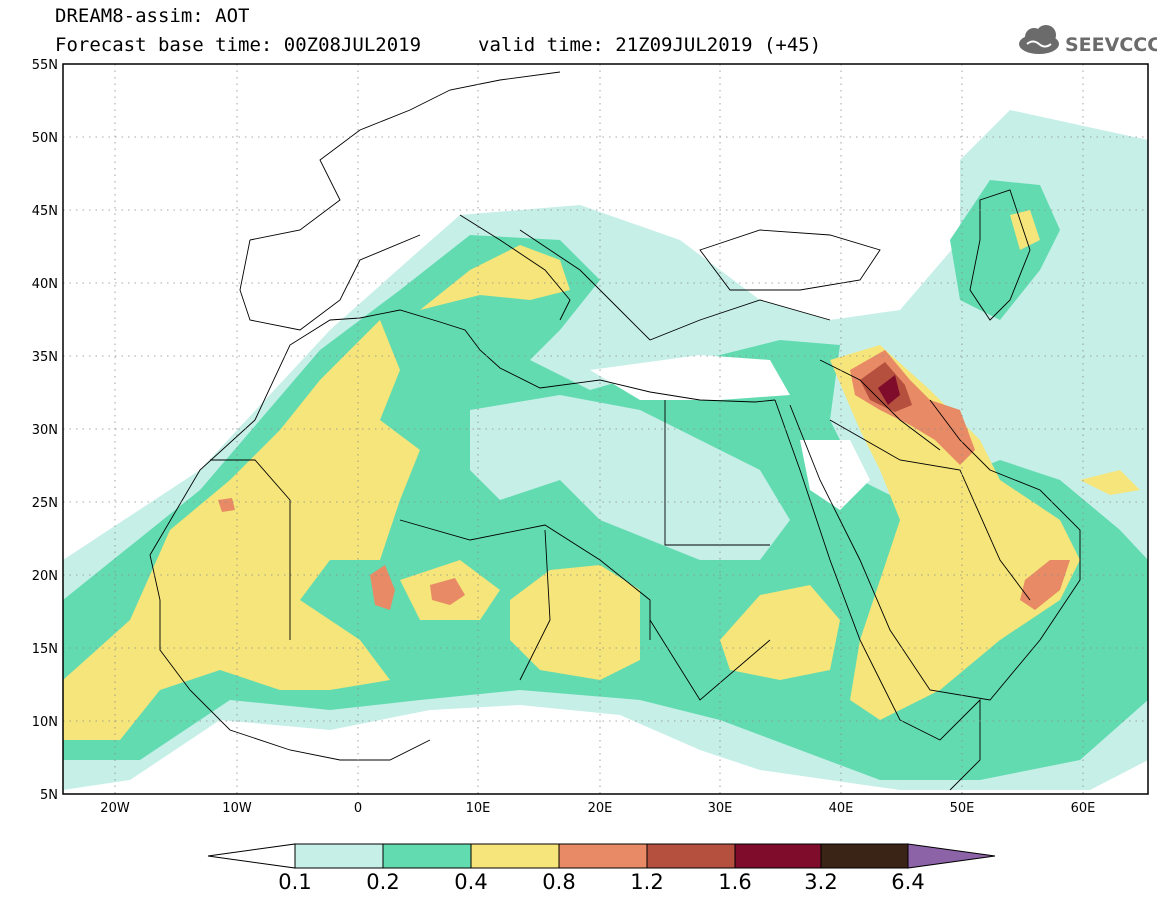 The image size is (1165, 905). What do you see at coordinates (1083, 808) in the screenshot?
I see `lon-label: 60E` at bounding box center [1083, 808].